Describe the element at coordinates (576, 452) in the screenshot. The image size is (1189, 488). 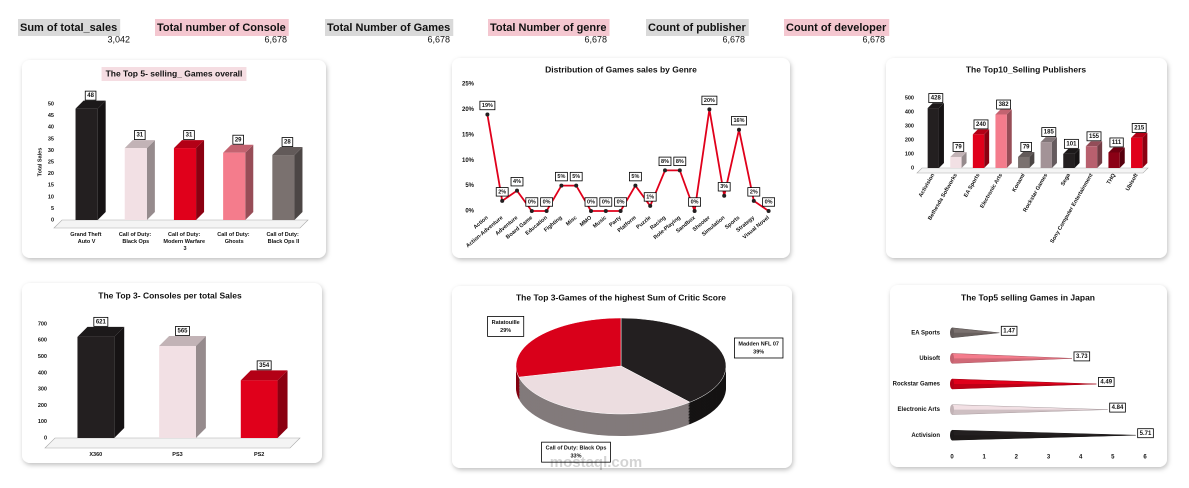
I see `pie-label-box` at that location.